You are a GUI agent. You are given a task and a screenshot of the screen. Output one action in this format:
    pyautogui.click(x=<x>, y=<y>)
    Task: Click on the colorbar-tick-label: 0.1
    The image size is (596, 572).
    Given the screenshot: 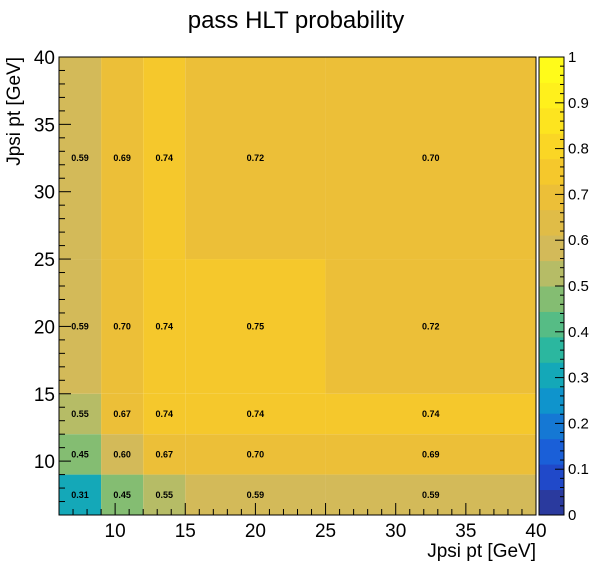 What is the action you would take?
    pyautogui.click(x=578, y=469)
    